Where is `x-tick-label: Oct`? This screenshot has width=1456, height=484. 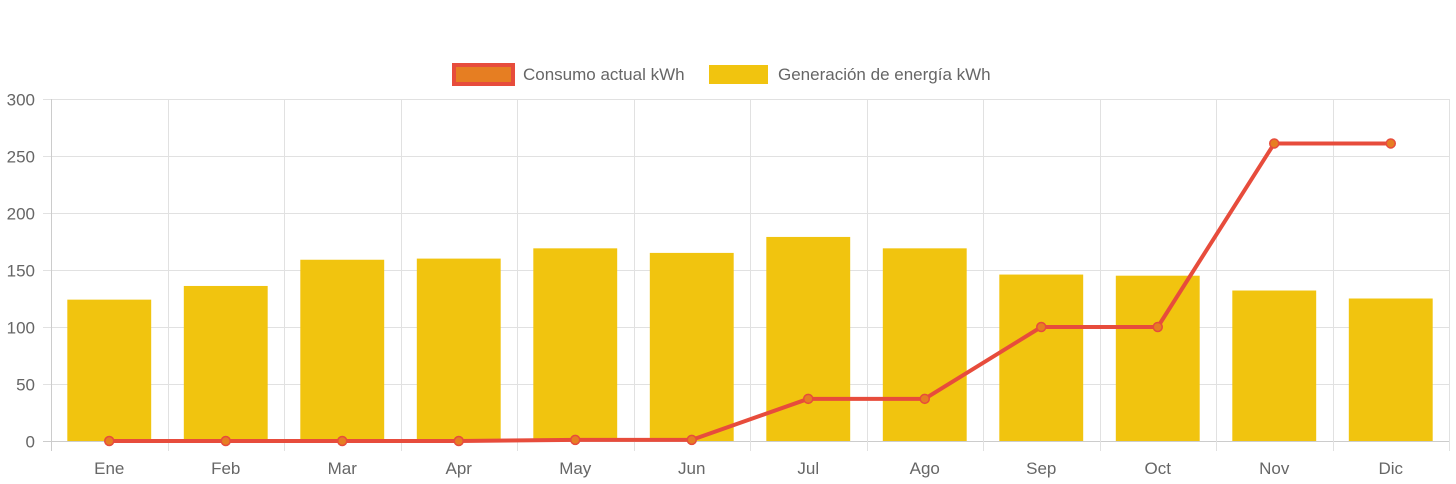 x-tick-label: Oct is located at coordinates (1158, 468).